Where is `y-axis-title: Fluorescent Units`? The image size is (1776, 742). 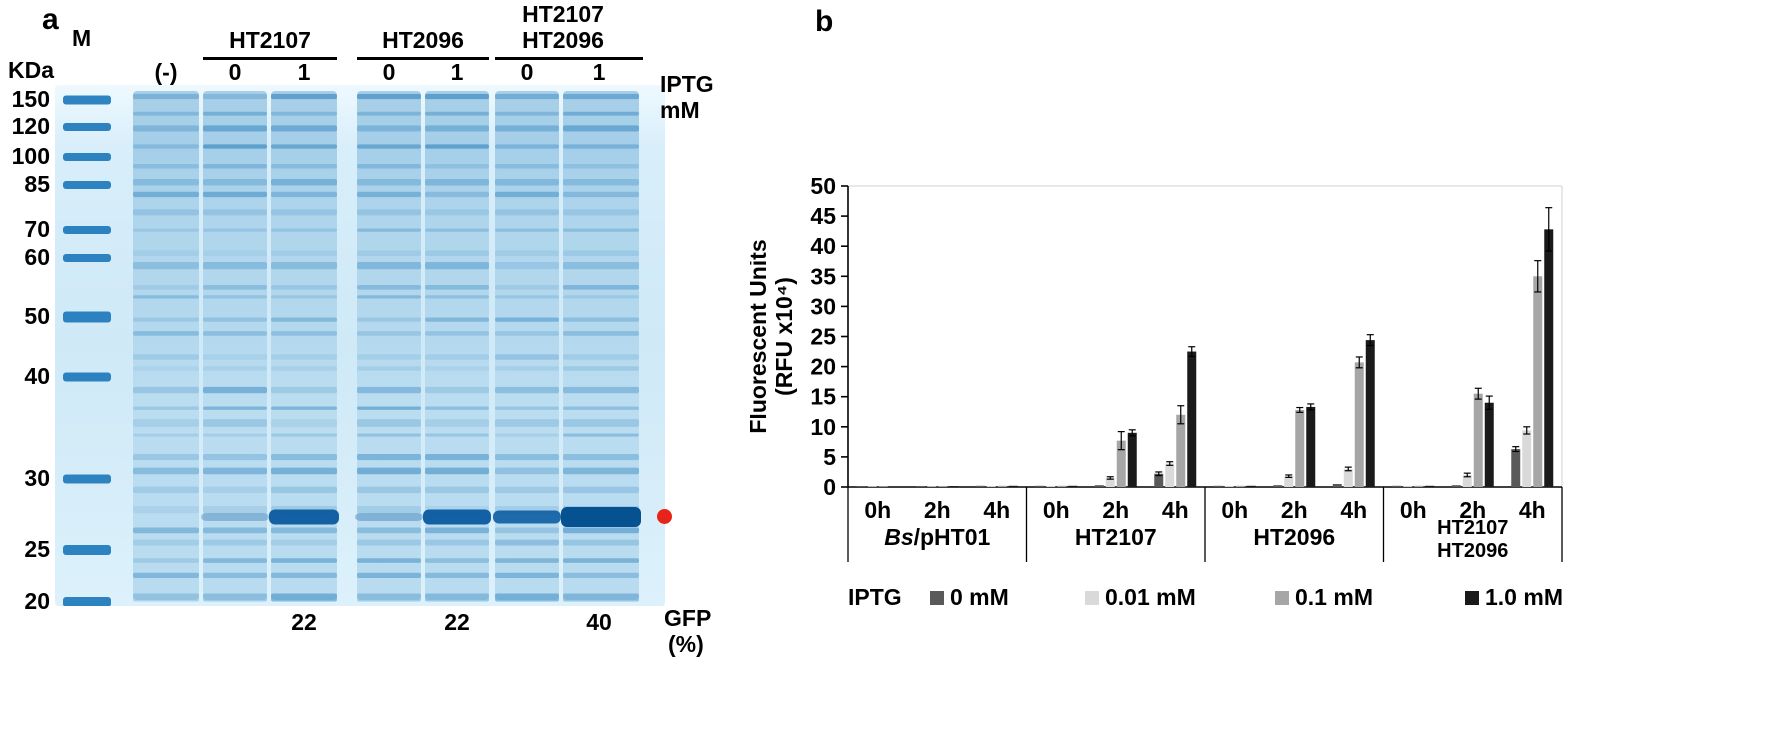
y-axis-title: Fluorescent Units is located at coordinates (760, 336).